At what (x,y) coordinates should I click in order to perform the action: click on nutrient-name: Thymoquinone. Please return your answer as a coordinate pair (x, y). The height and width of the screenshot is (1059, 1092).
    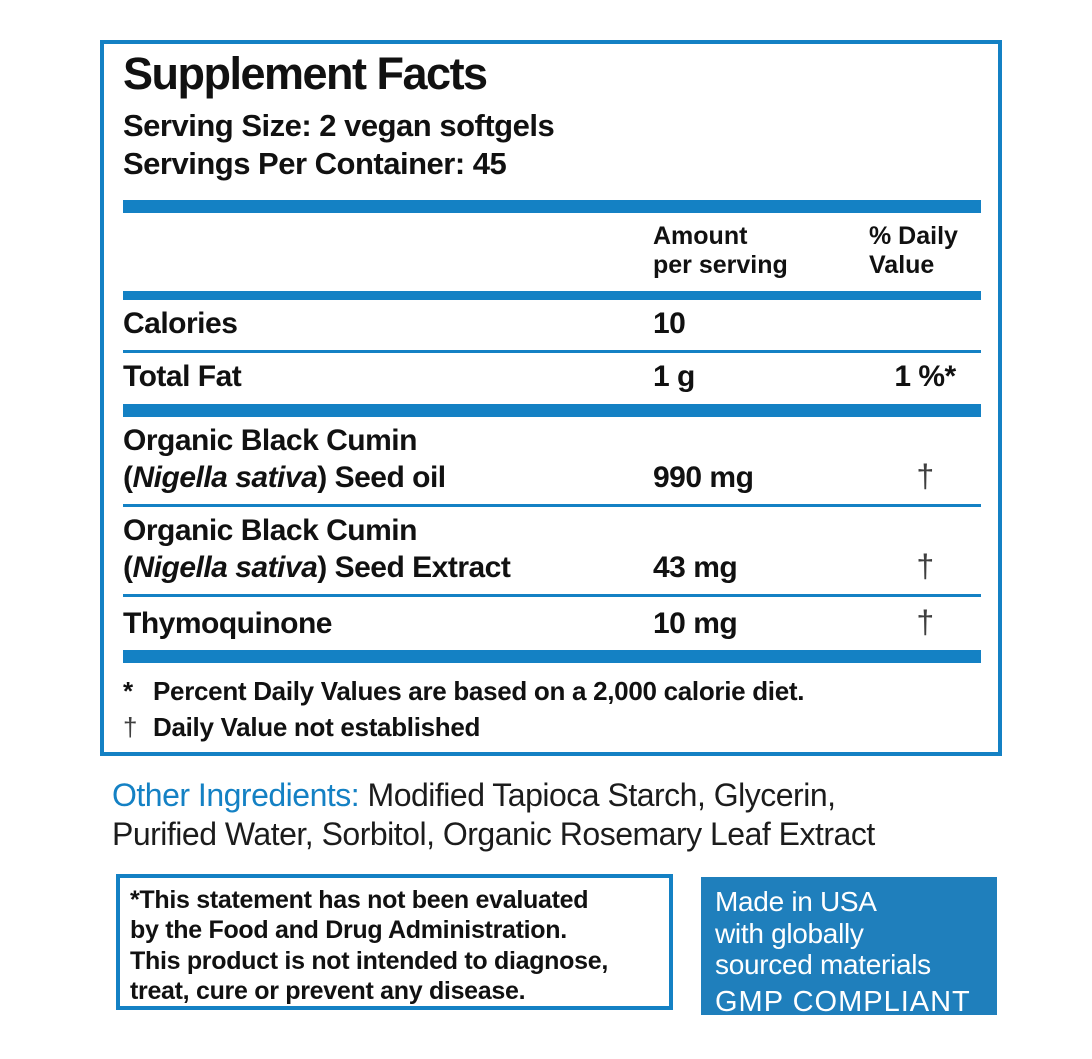
    Looking at the image, I should click on (227, 623).